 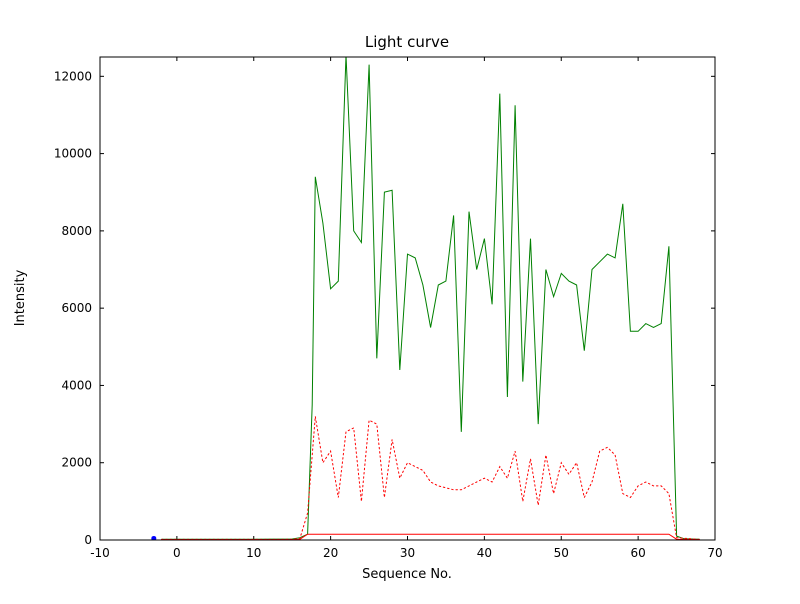 I want to click on y-tick-label: 6000, so click(x=76, y=308).